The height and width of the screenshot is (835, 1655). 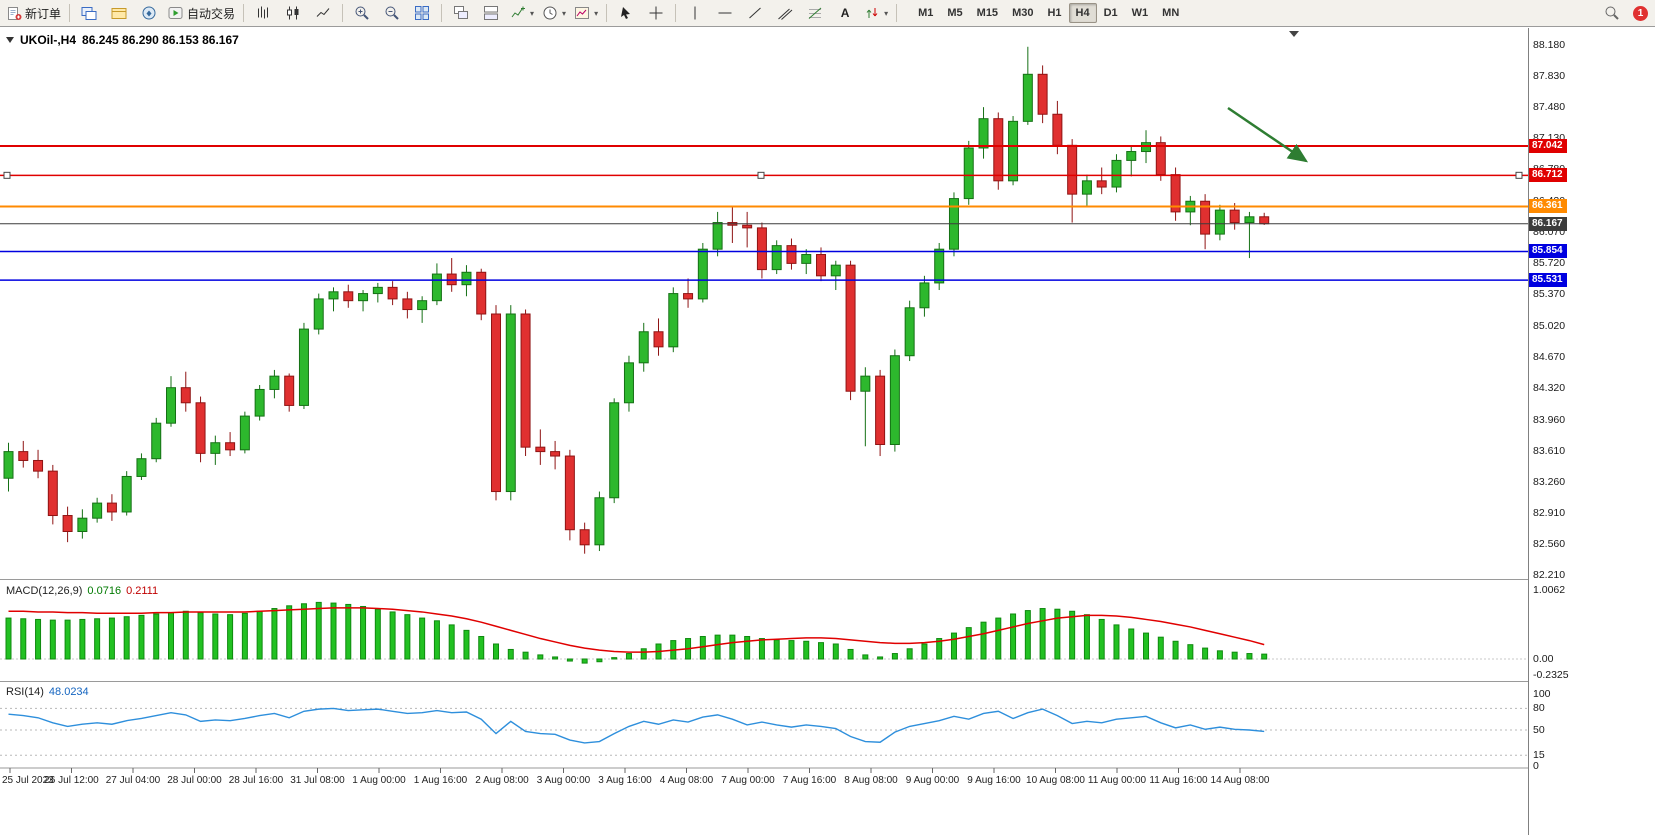 What do you see at coordinates (1640, 13) in the screenshot?
I see `notification-badge: 1` at bounding box center [1640, 13].